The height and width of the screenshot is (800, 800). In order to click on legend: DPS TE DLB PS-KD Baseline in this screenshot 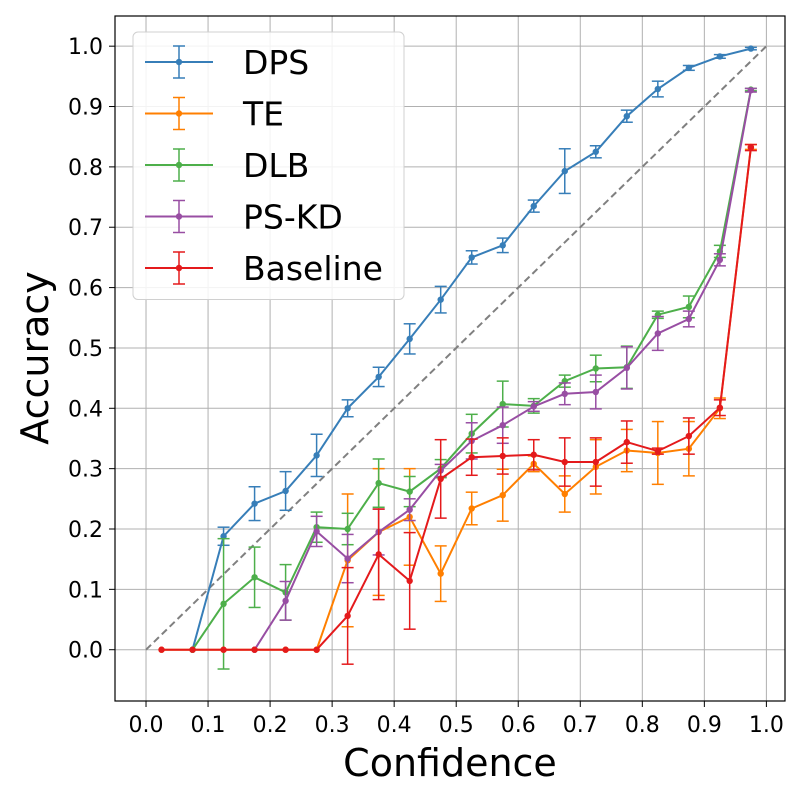, I will do `click(268, 165)`.